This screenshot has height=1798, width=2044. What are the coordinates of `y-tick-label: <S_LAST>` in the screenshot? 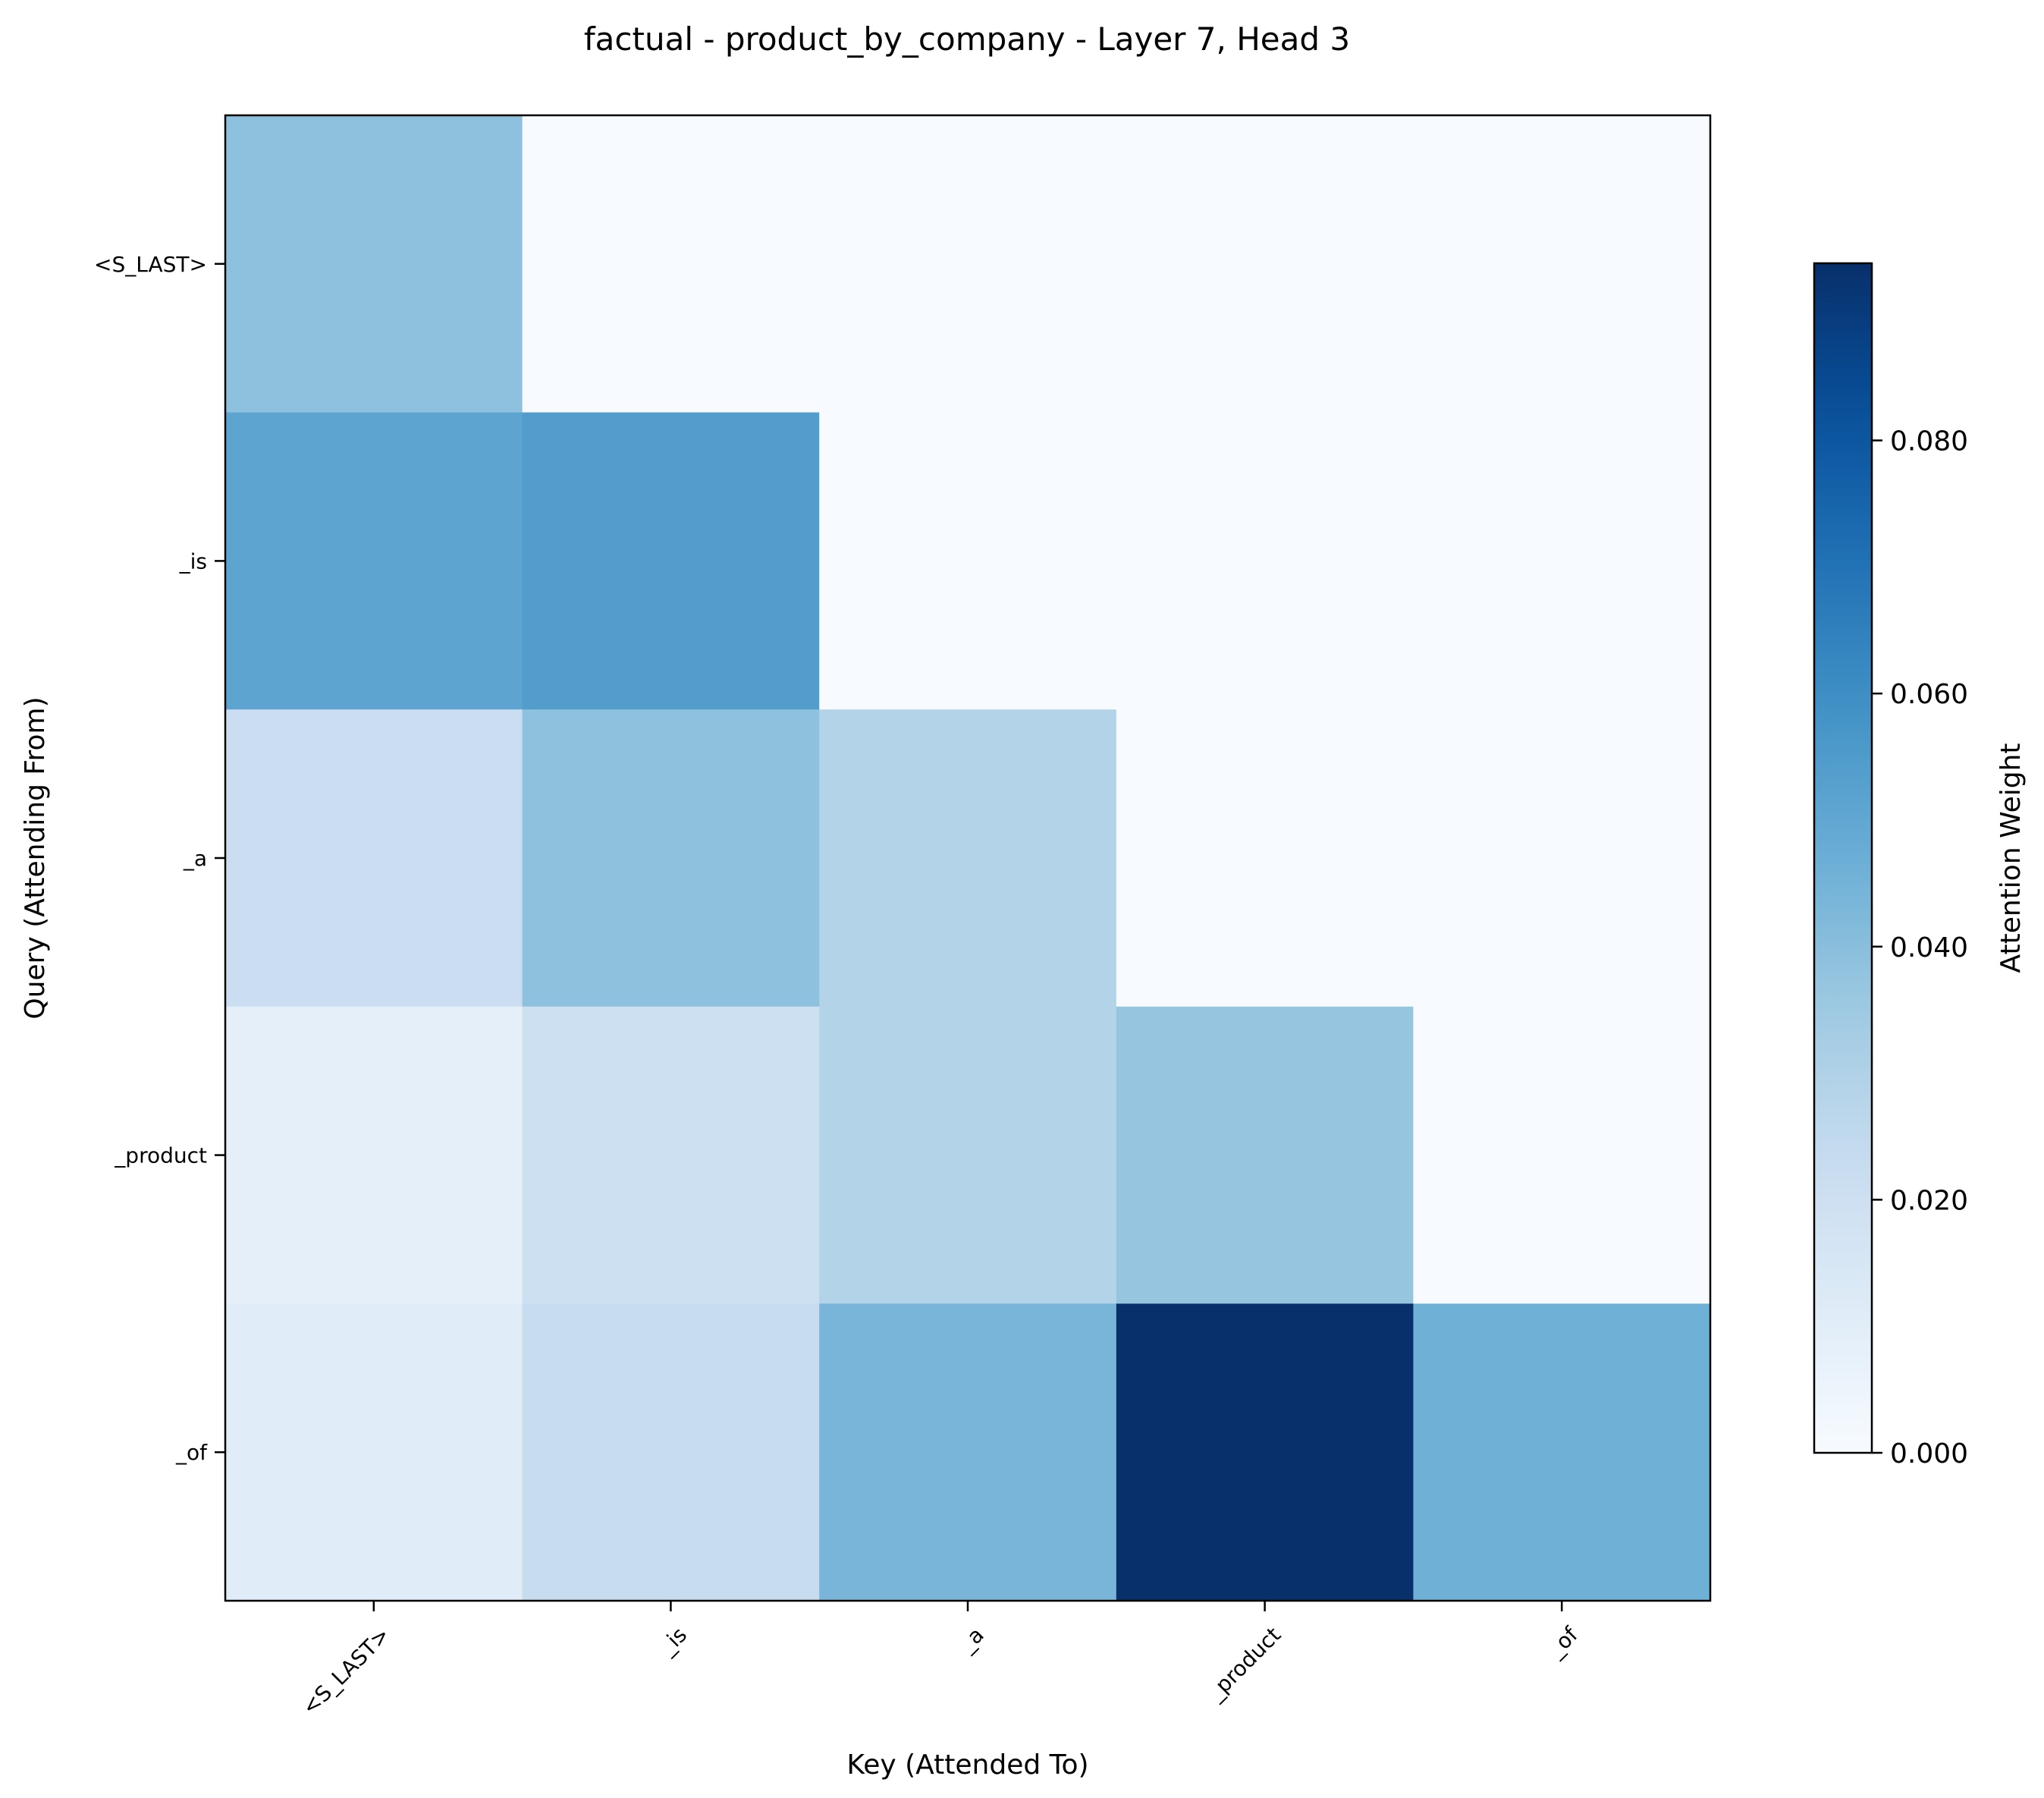 It's located at (150, 264).